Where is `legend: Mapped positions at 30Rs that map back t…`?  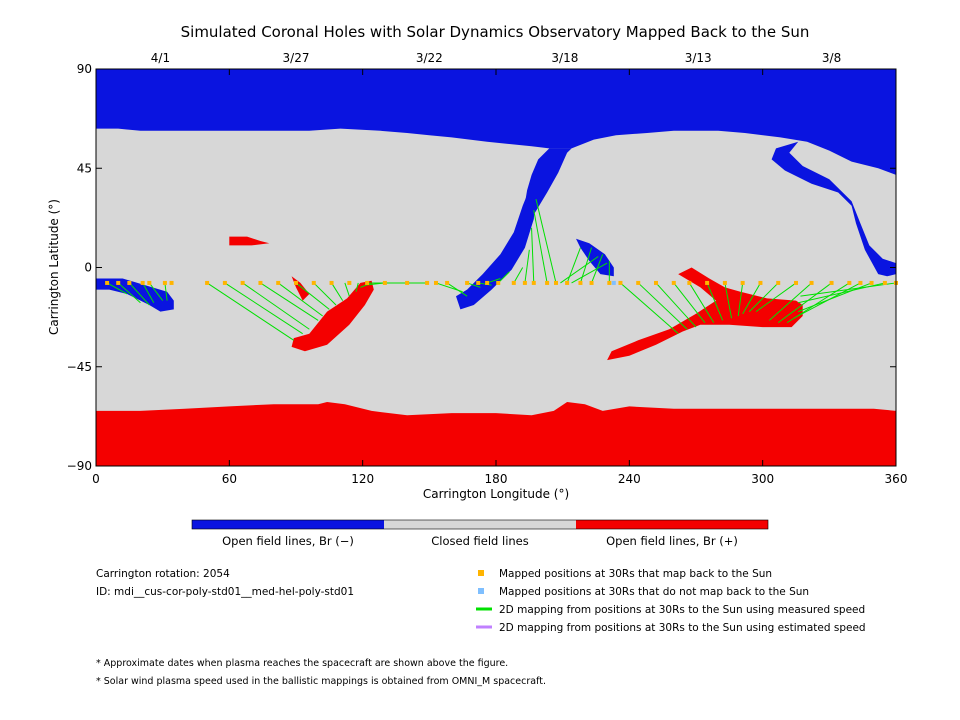 legend: Mapped positions at 30Rs that map back t… is located at coordinates (671, 601).